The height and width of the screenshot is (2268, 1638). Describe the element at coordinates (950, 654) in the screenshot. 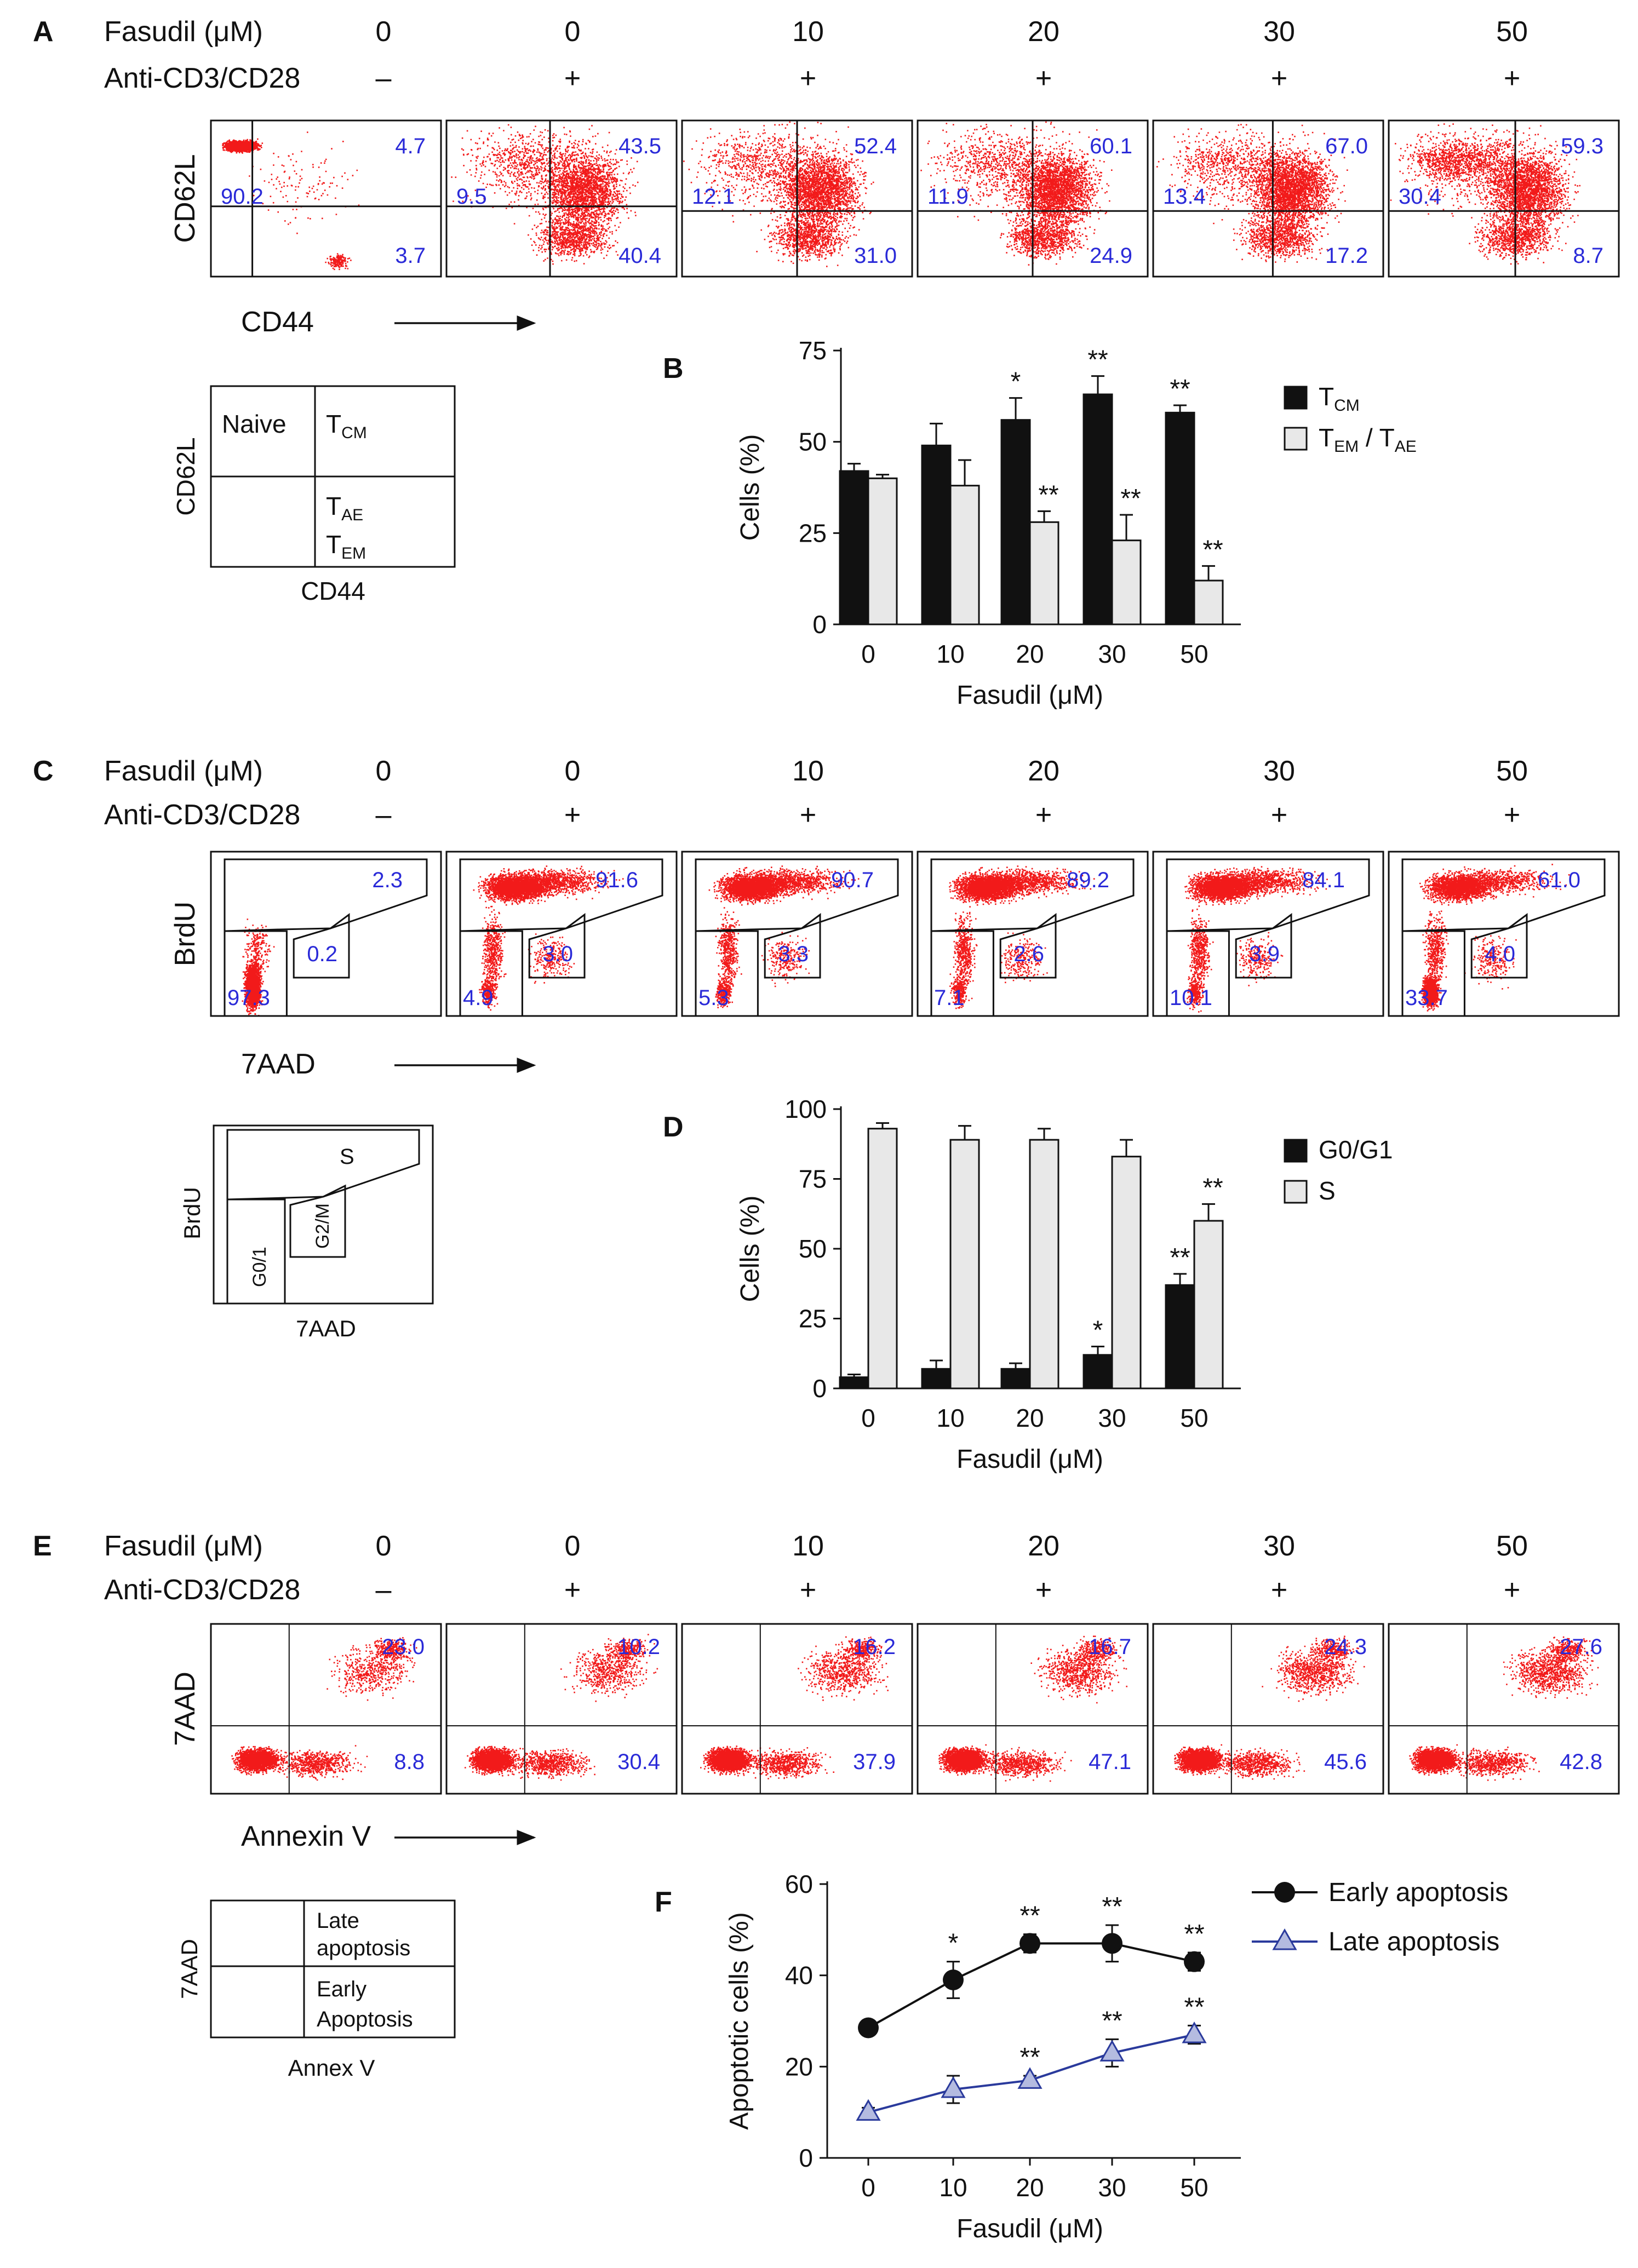

I see `x-tick-label: 10` at that location.